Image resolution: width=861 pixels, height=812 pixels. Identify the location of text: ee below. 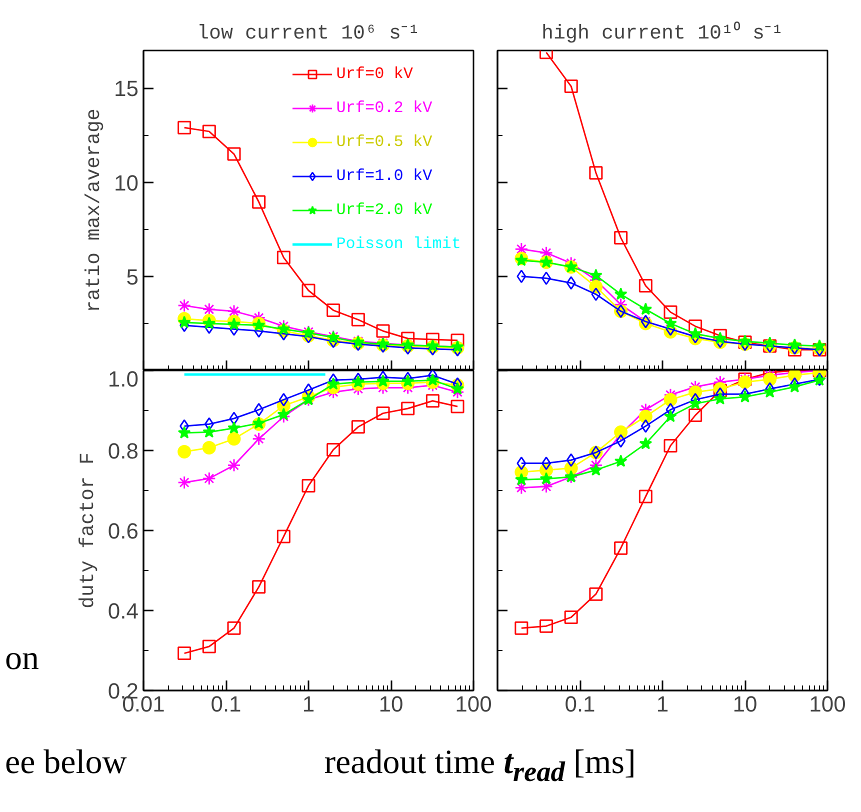
(66, 763).